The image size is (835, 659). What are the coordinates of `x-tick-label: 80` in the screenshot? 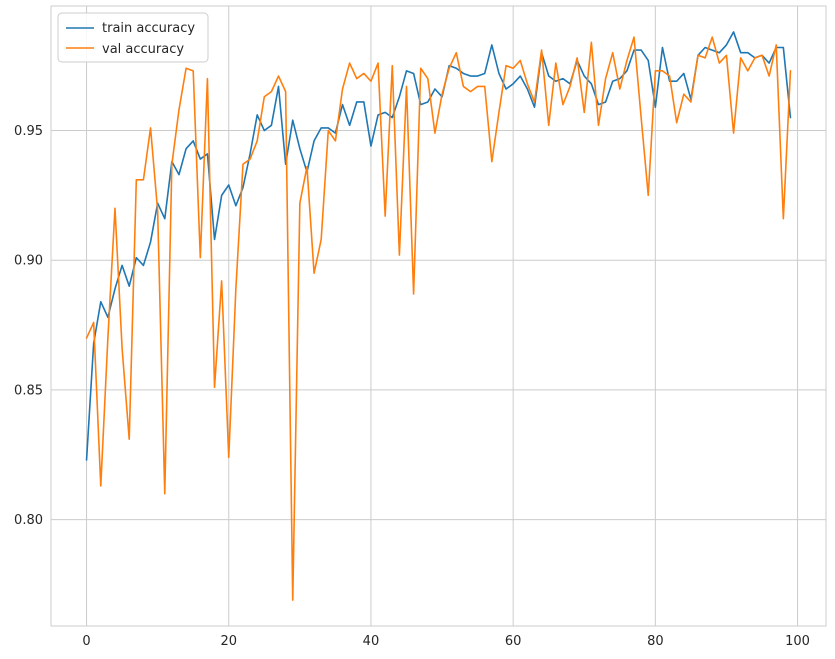 It's located at (655, 641).